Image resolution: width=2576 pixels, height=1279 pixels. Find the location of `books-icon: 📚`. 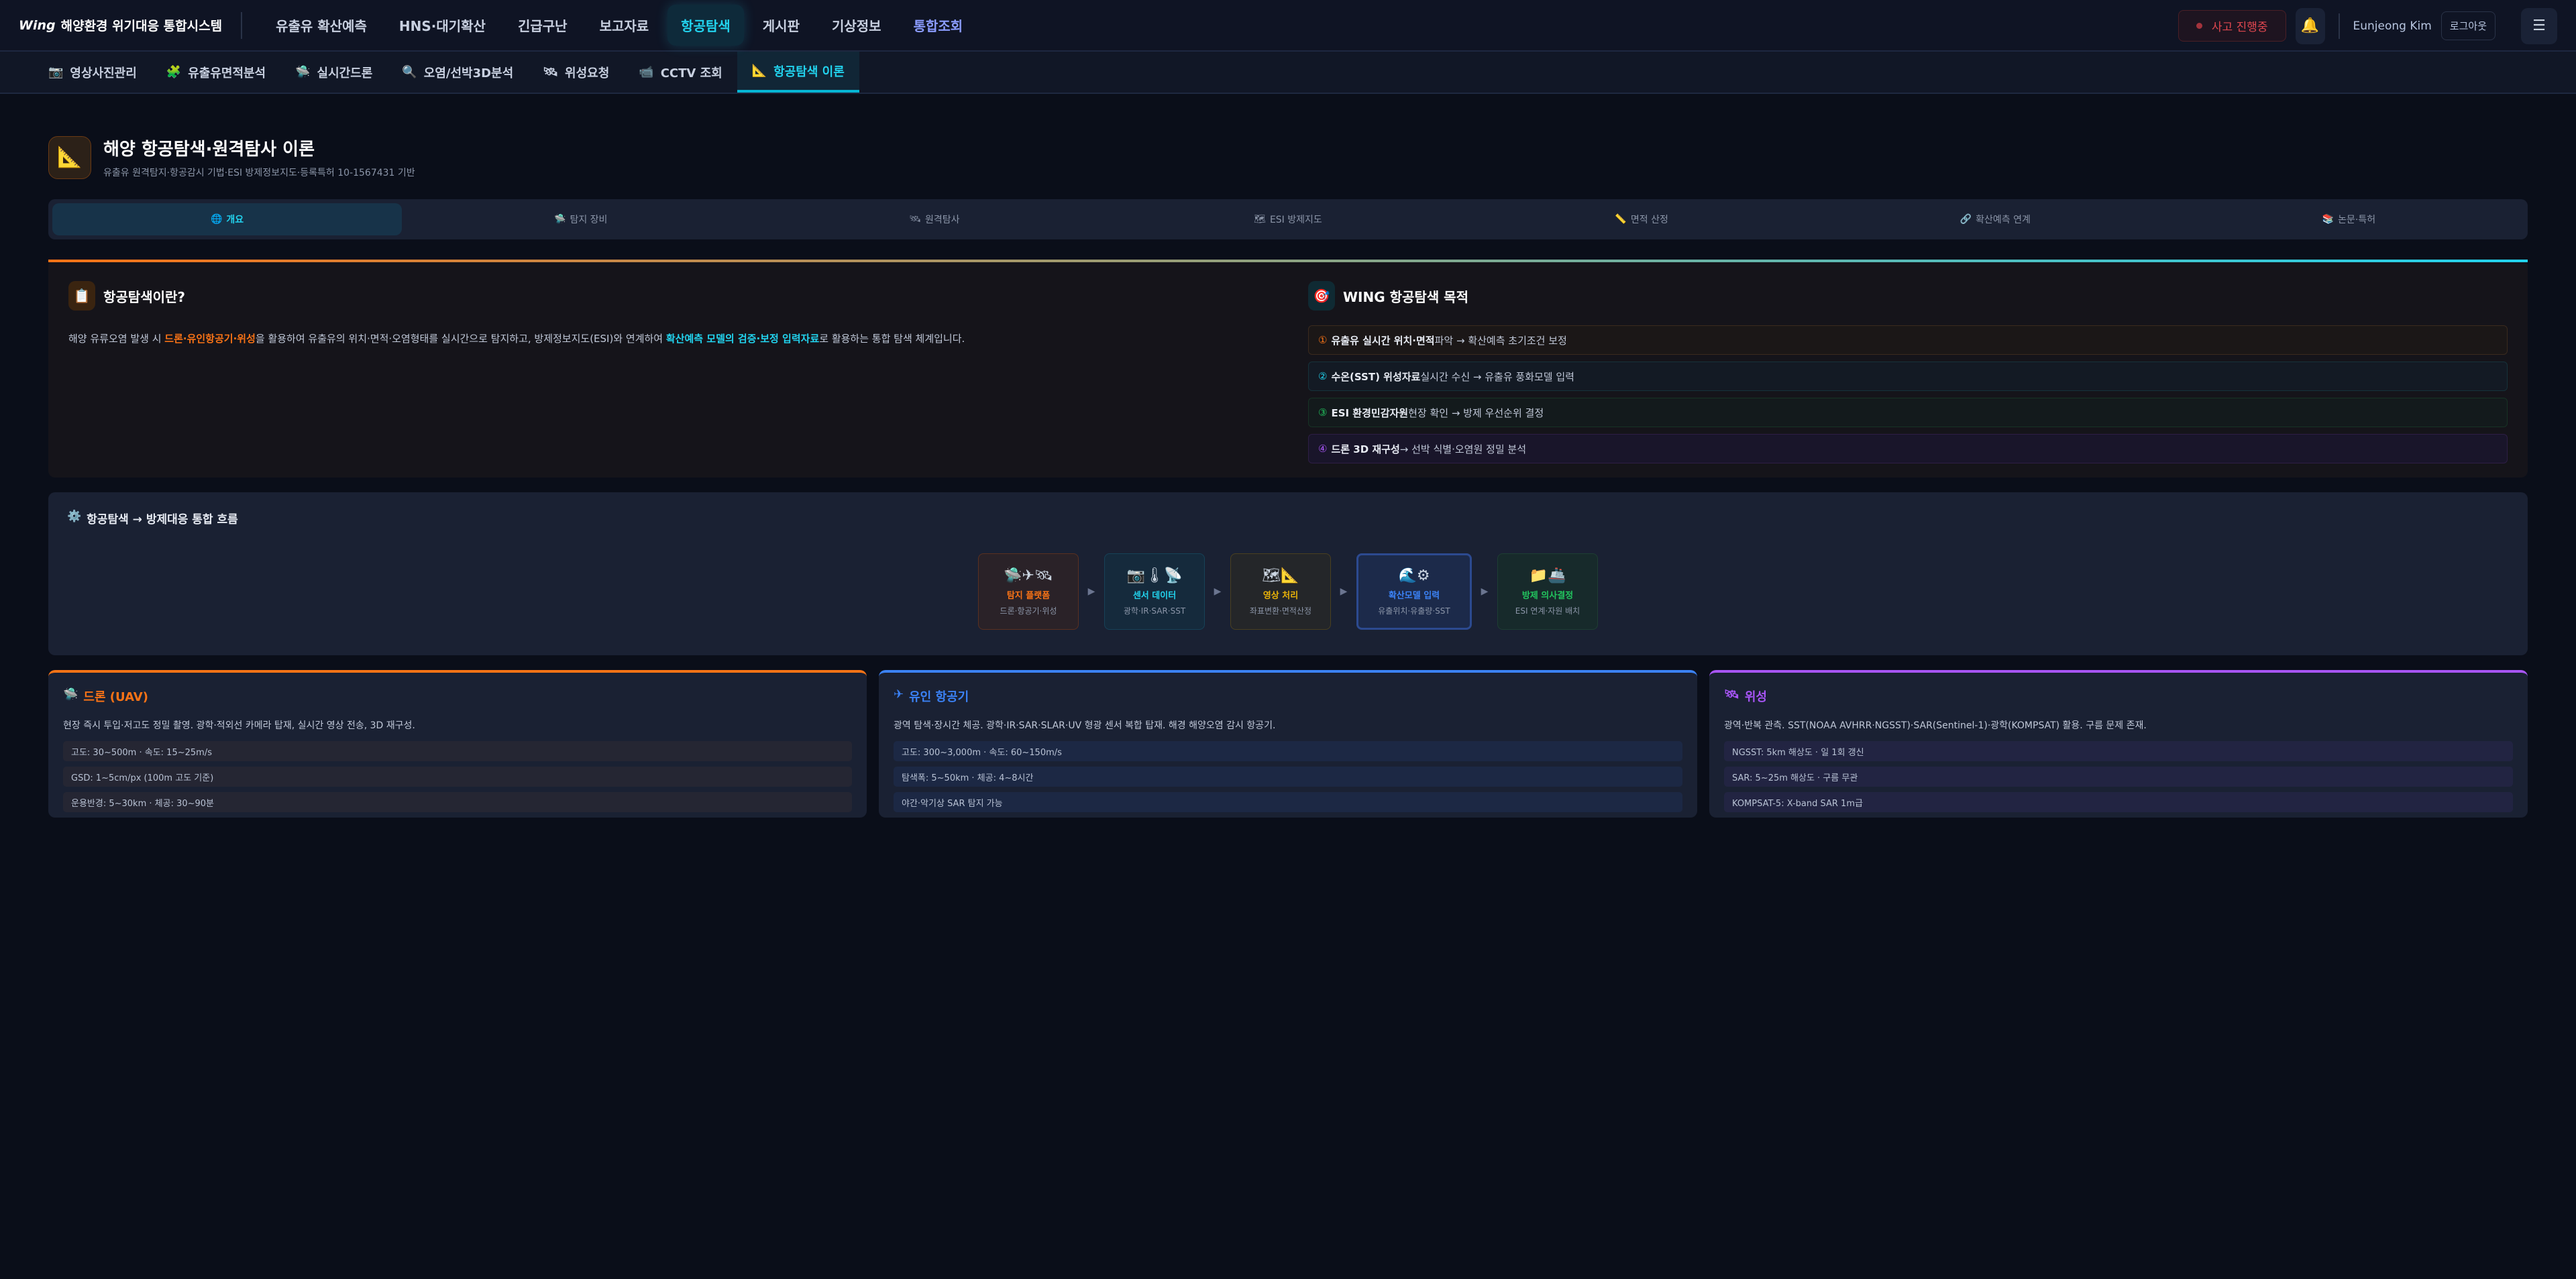

books-icon: 📚 is located at coordinates (2328, 220).